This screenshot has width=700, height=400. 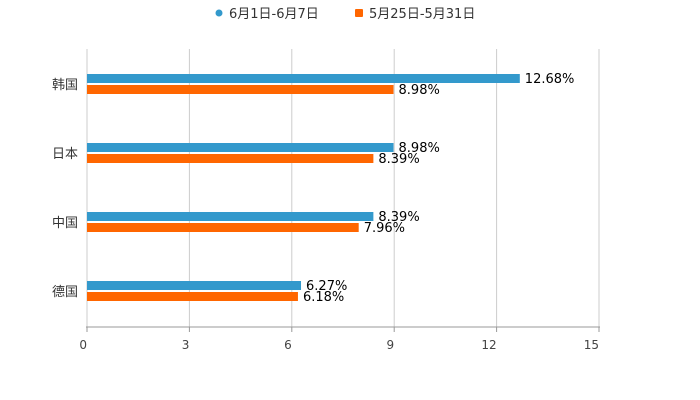 What do you see at coordinates (65, 85) in the screenshot?
I see `category-label-0: 韩国` at bounding box center [65, 85].